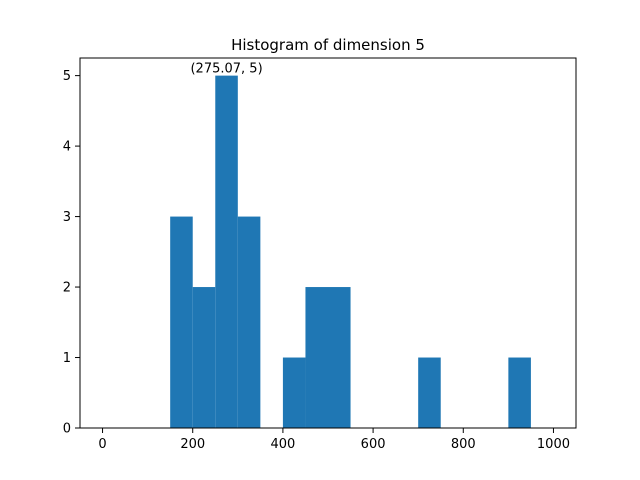  I want to click on y-tick-label: 0, so click(67, 429).